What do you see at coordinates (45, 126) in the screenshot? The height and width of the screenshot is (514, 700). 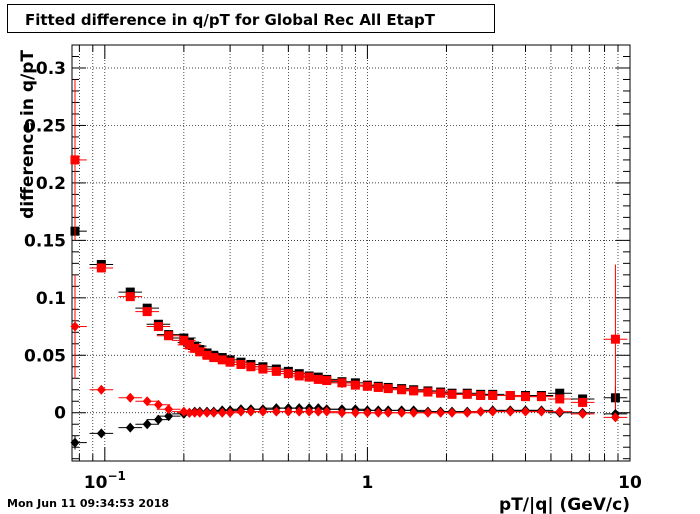 I see `y-tick-label: 0.25` at bounding box center [45, 126].